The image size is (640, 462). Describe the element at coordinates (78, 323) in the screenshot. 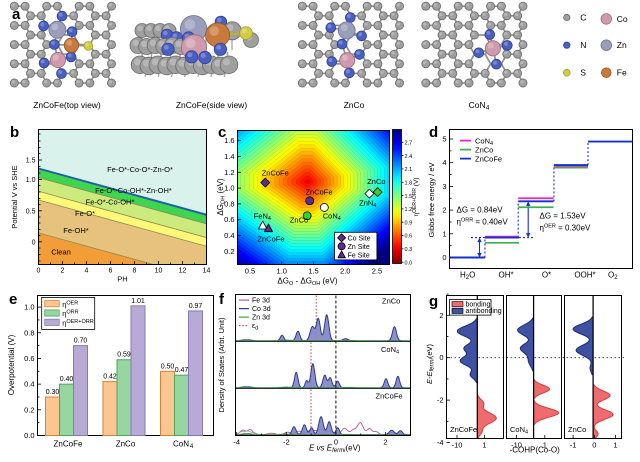

I see `svg-text: ηOER+ORR` at that location.